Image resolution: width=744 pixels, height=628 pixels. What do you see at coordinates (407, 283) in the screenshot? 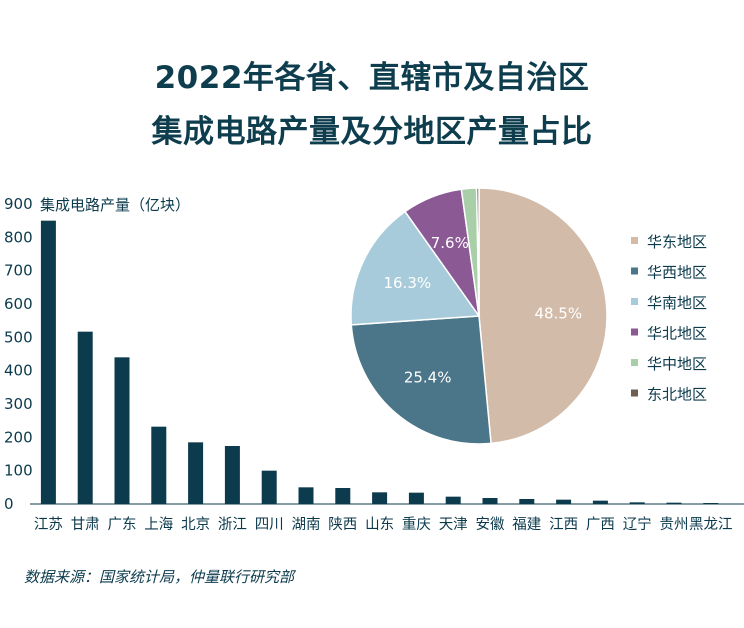
I see `pie-slice-label: 16.3%` at bounding box center [407, 283].